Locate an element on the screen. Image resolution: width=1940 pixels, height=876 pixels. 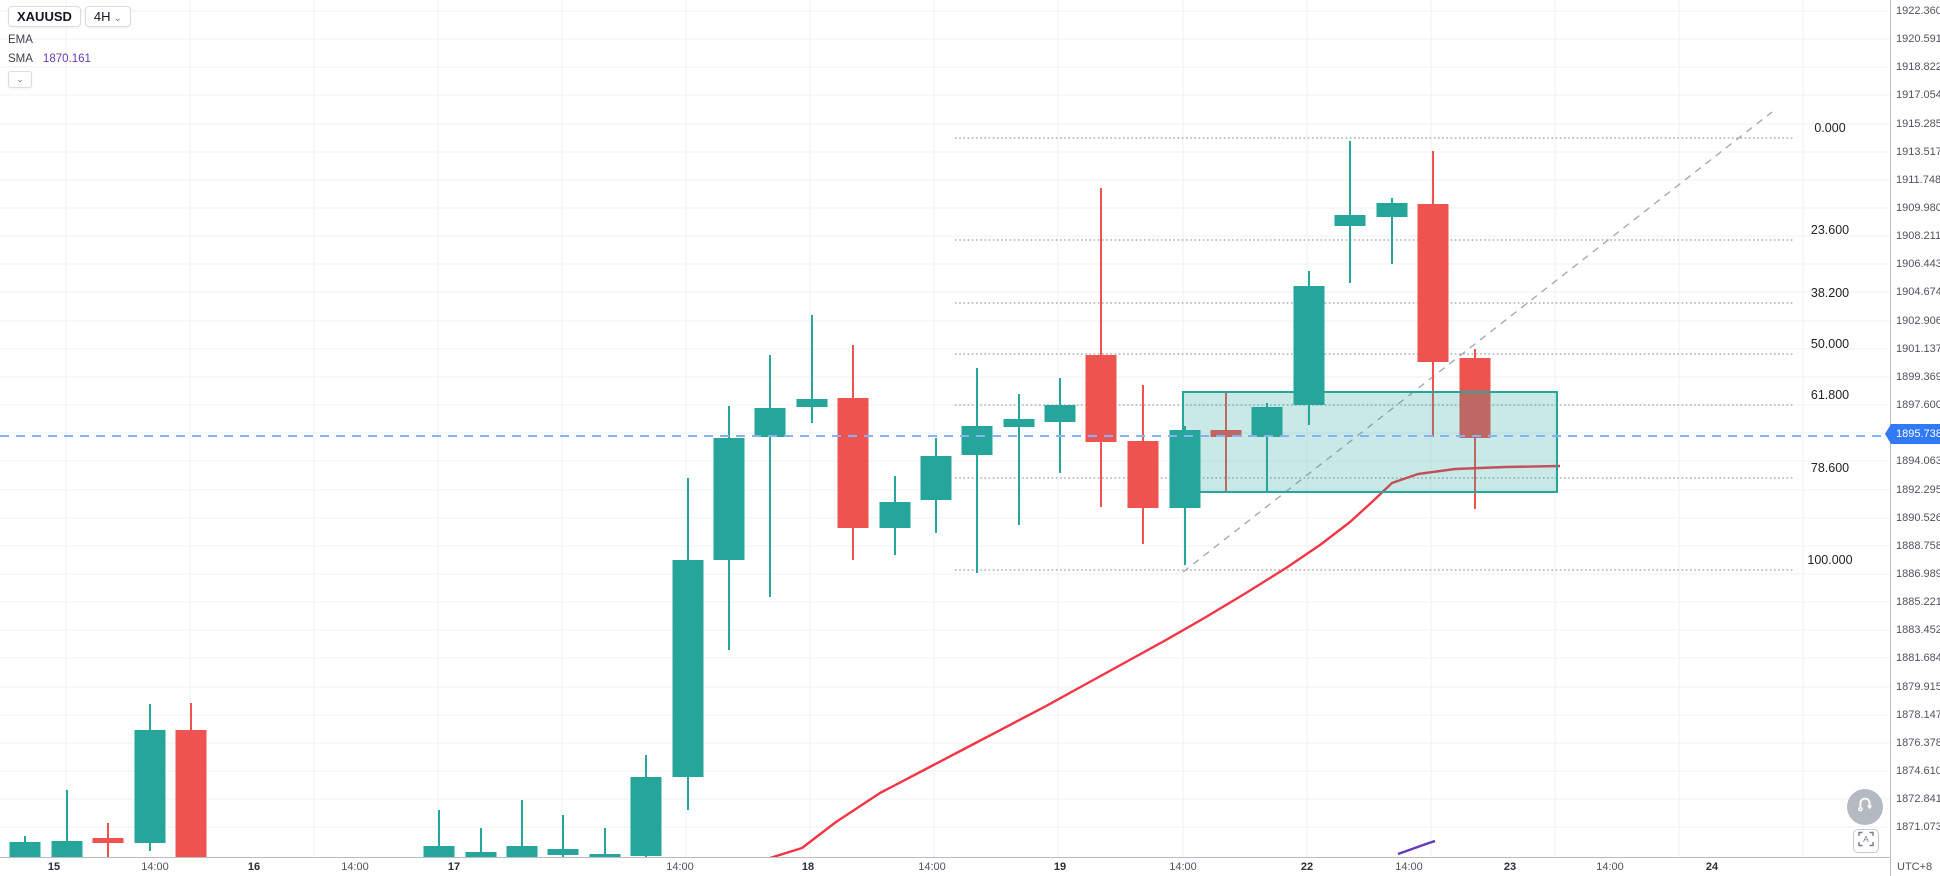
chevron-down-icon: ⌄ is located at coordinates (20, 79).